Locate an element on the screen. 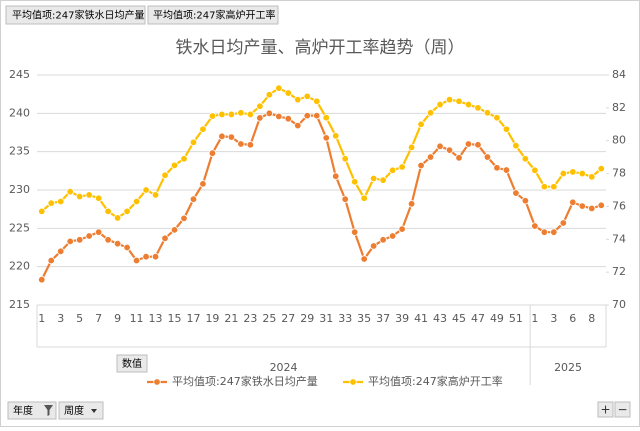  field-button-label: 平均值项:247家高炉开工率 is located at coordinates (214, 15).